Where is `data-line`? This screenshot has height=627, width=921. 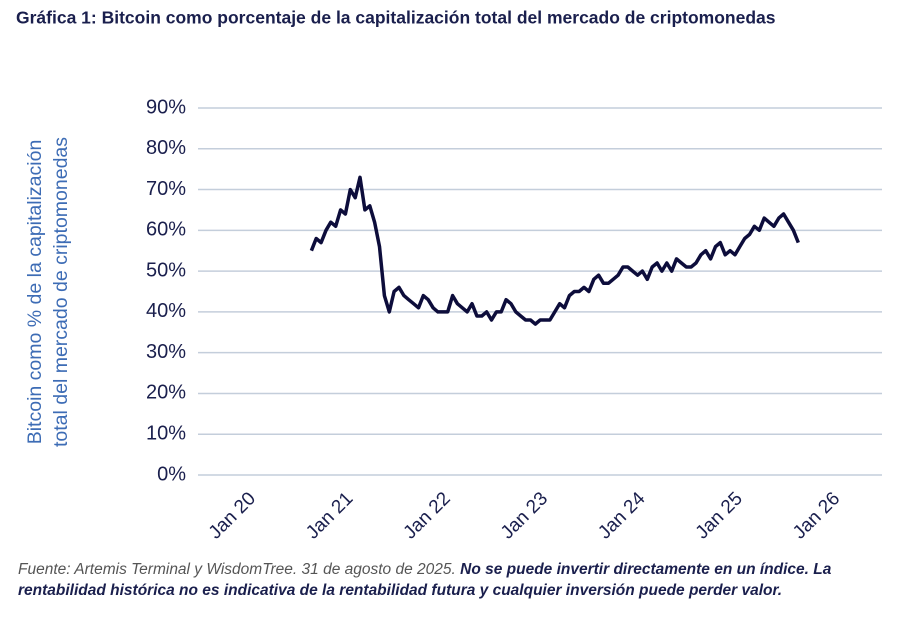
data-line is located at coordinates (554, 250).